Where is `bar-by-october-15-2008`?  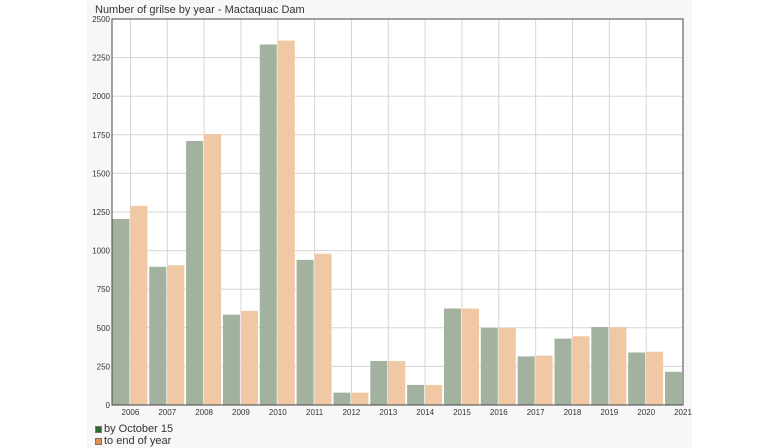 bar-by-october-15-2008 is located at coordinates (195, 272).